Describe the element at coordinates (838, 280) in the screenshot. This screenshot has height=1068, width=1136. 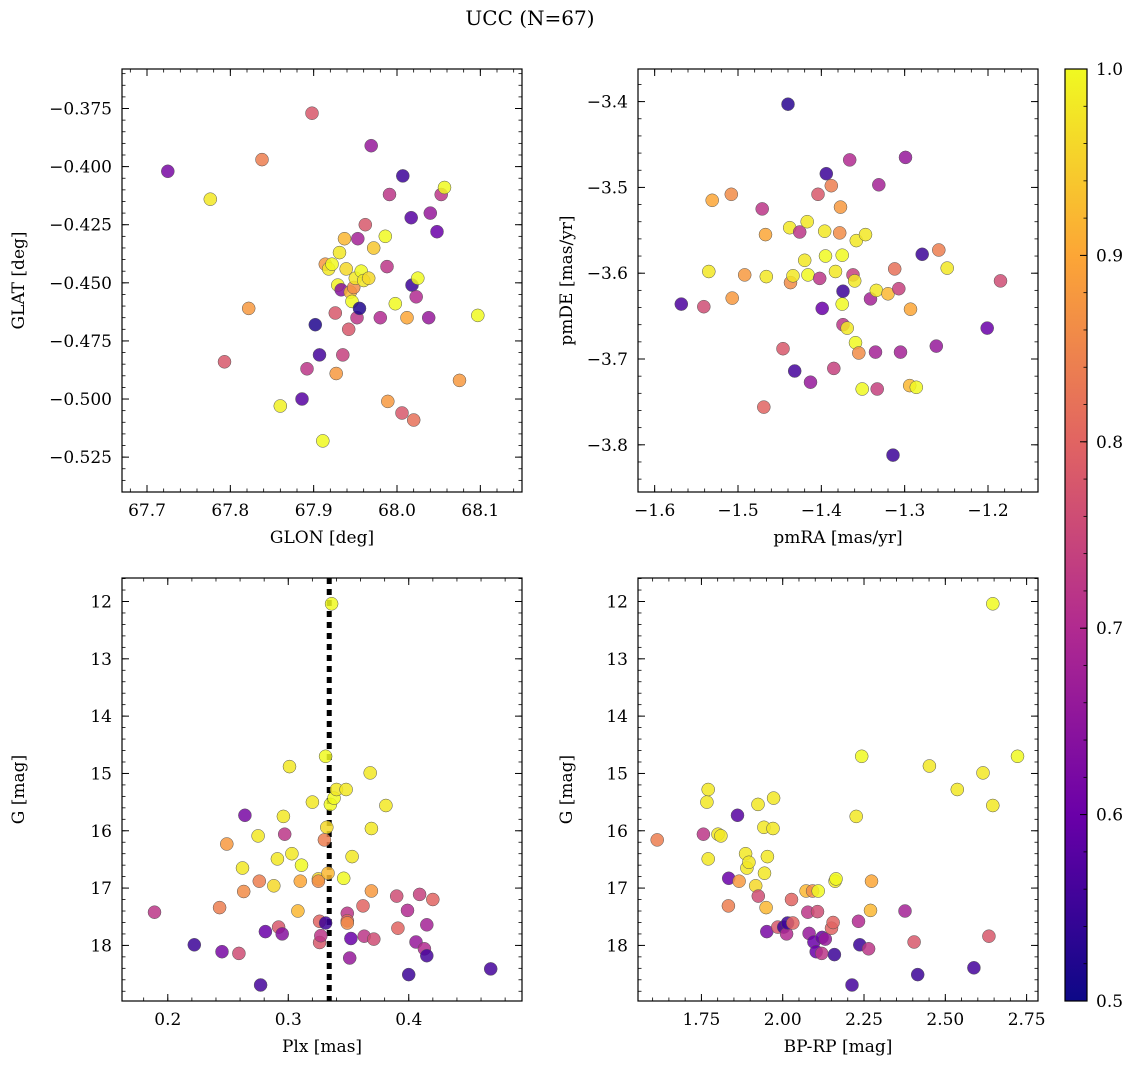
I see `axes-frame` at that location.